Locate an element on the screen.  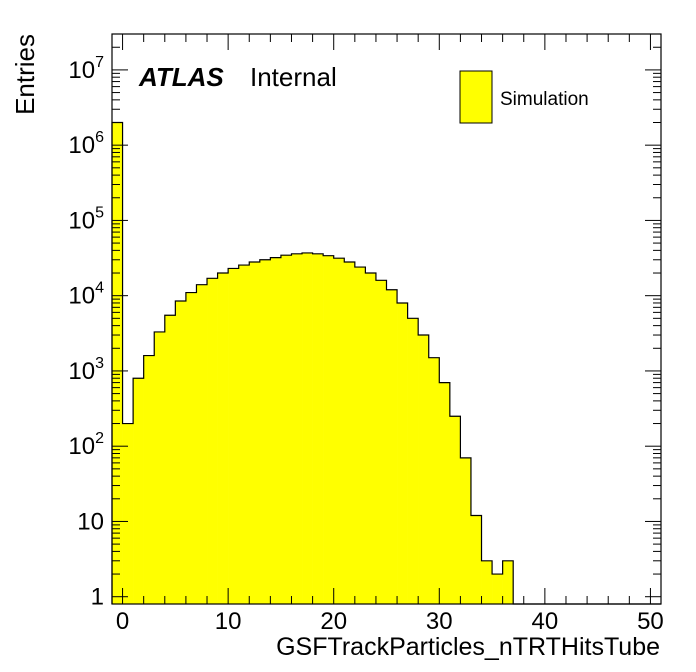
y-tick-label: 10⁵ is located at coordinates (86, 219).